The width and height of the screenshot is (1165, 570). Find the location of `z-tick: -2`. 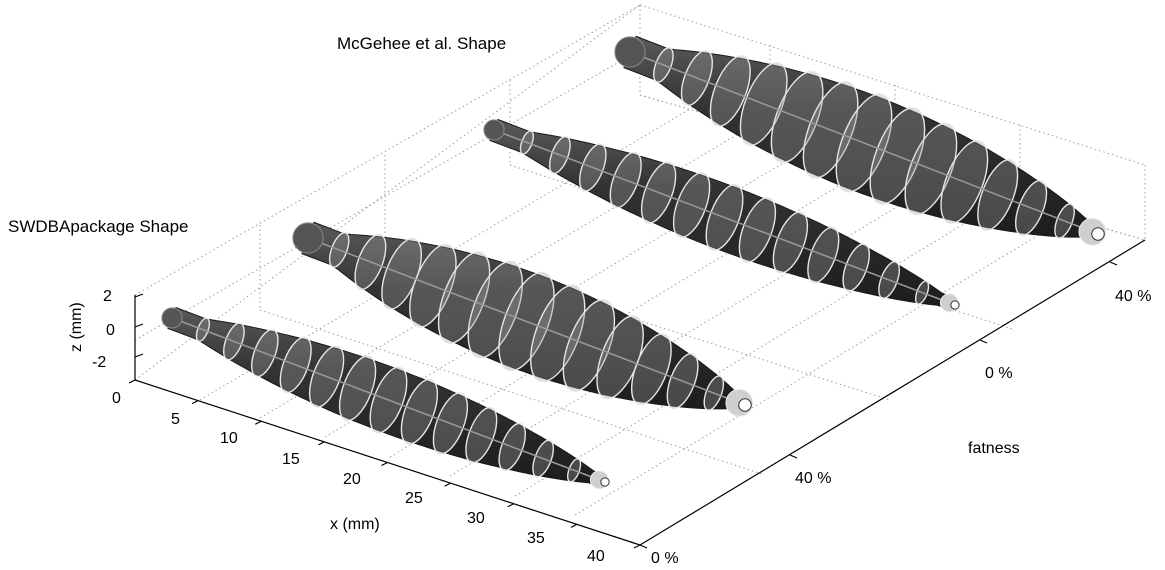

z-tick: -2 is located at coordinates (99, 362).